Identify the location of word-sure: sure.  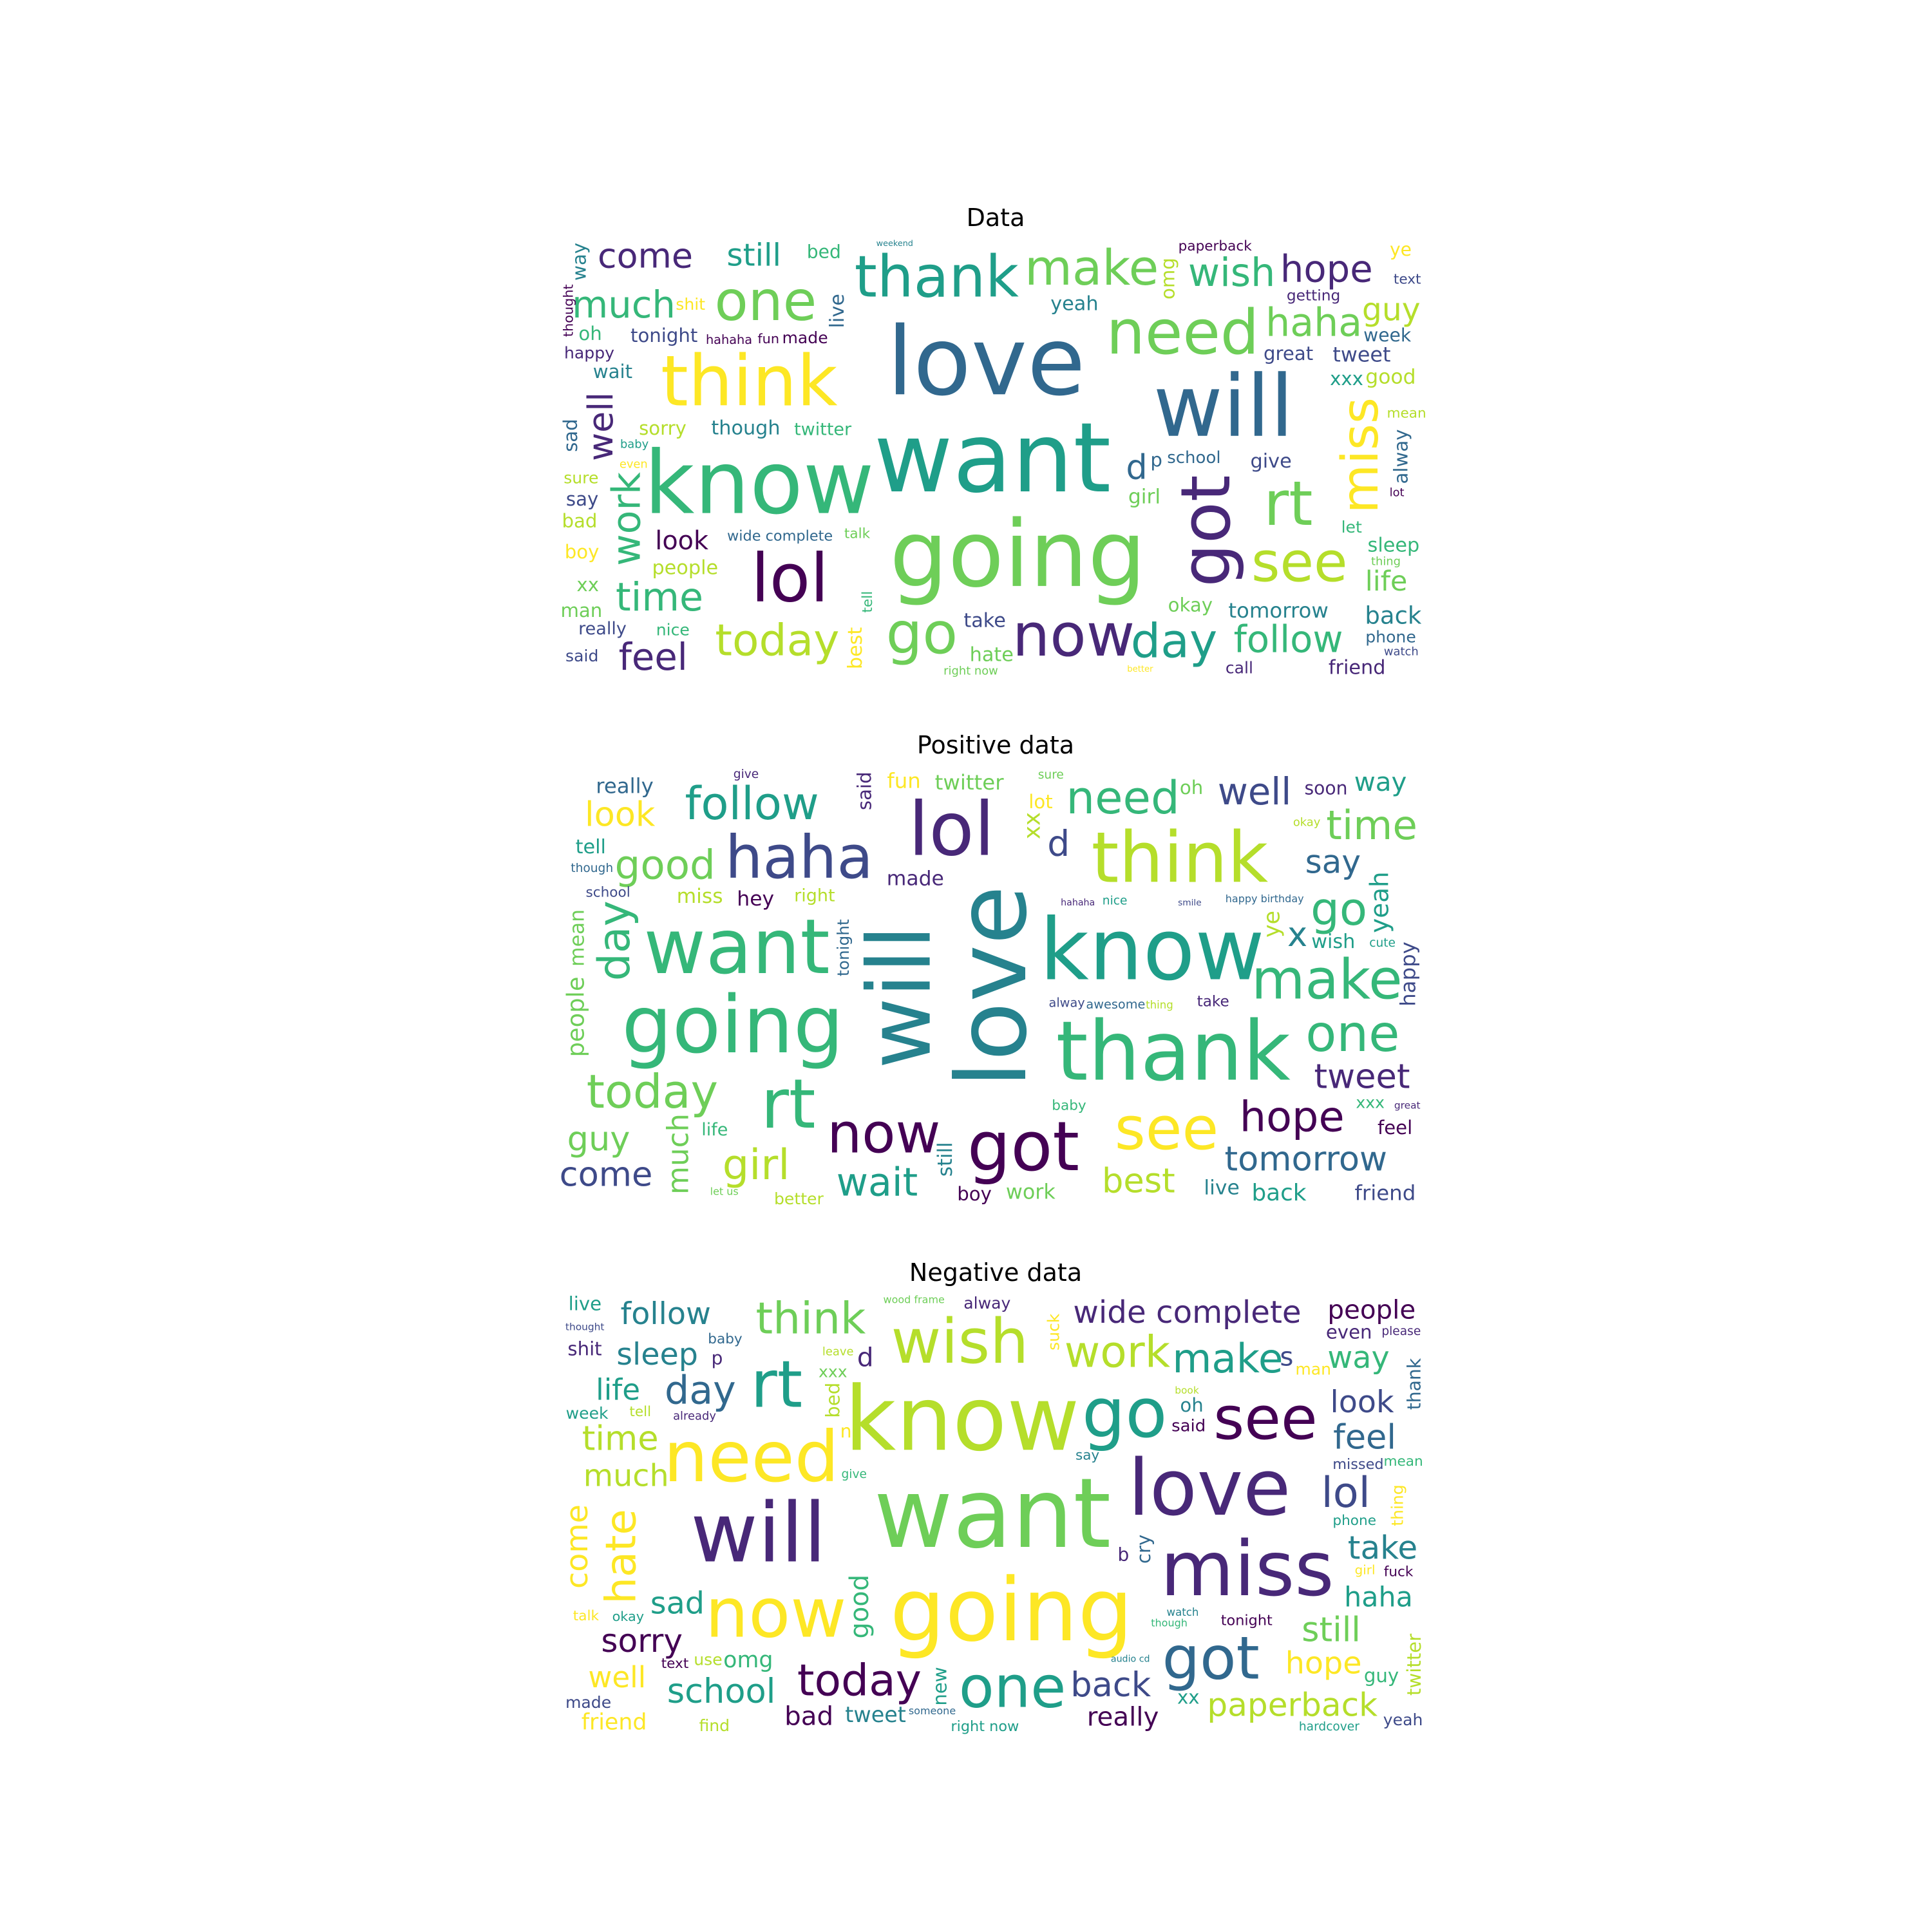
(1051, 775).